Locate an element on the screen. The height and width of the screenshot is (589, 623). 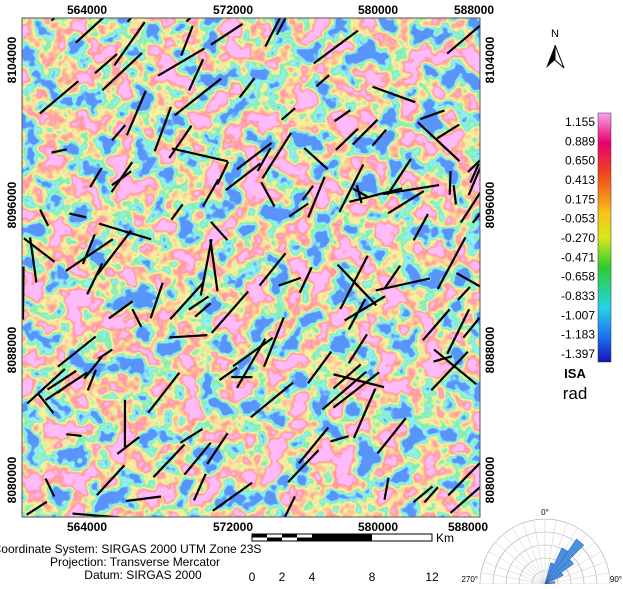
x-label-bottom: 580000 is located at coordinates (378, 527).